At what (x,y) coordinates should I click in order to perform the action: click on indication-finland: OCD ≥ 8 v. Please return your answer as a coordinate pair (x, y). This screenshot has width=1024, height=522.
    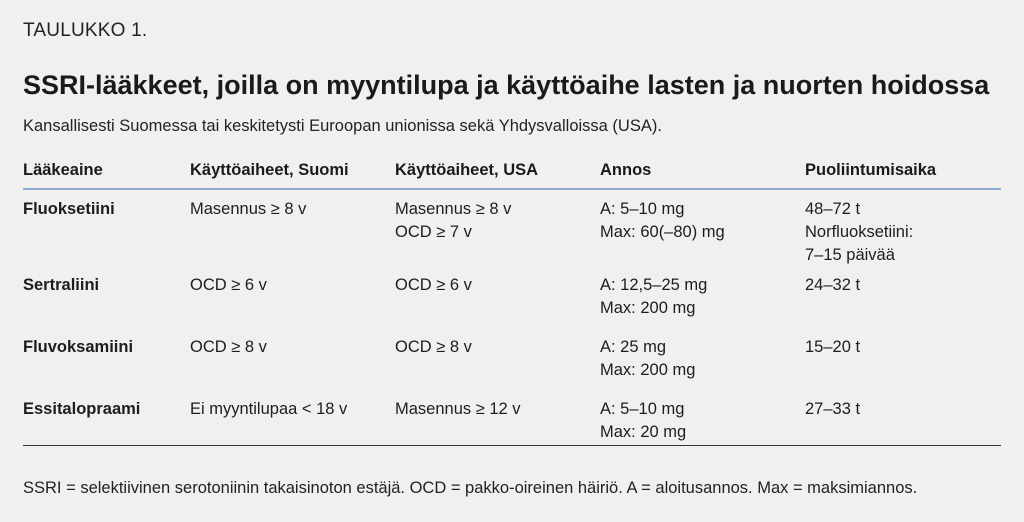
    Looking at the image, I should click on (292, 360).